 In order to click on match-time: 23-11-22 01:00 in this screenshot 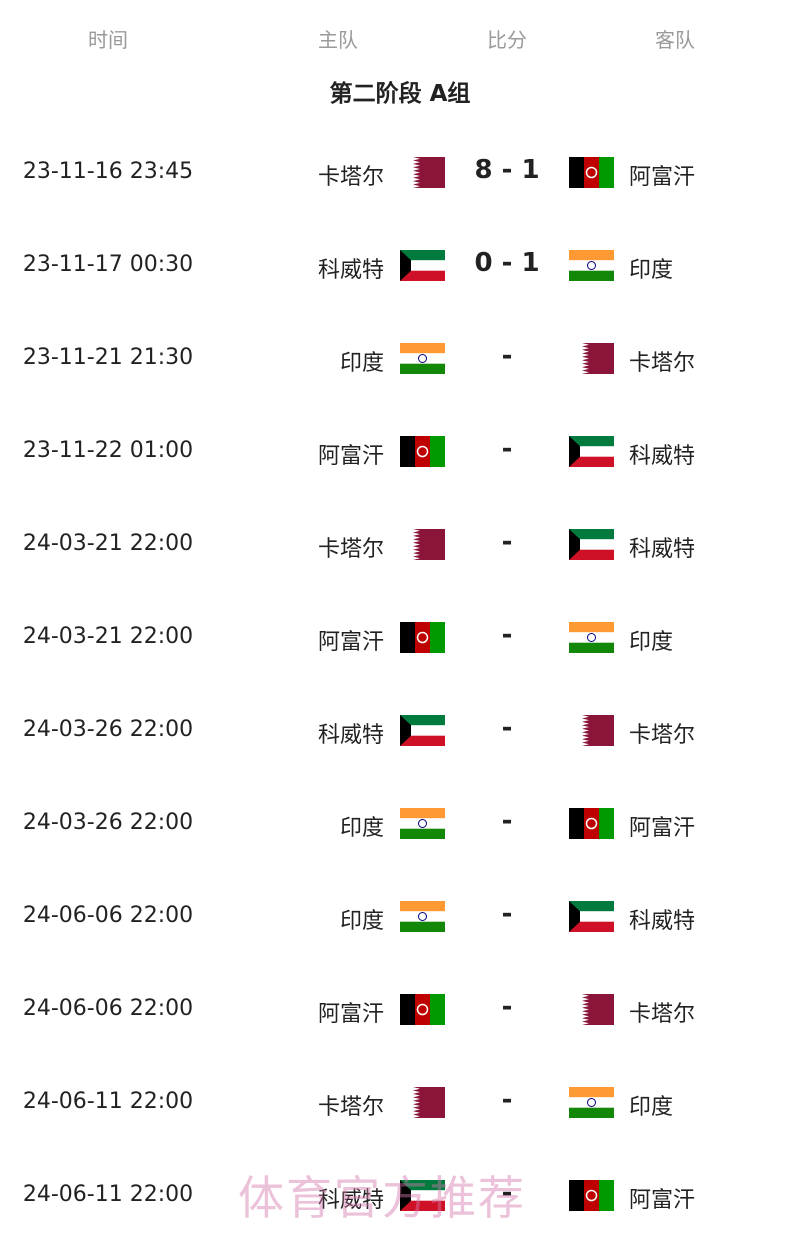, I will do `click(108, 450)`.